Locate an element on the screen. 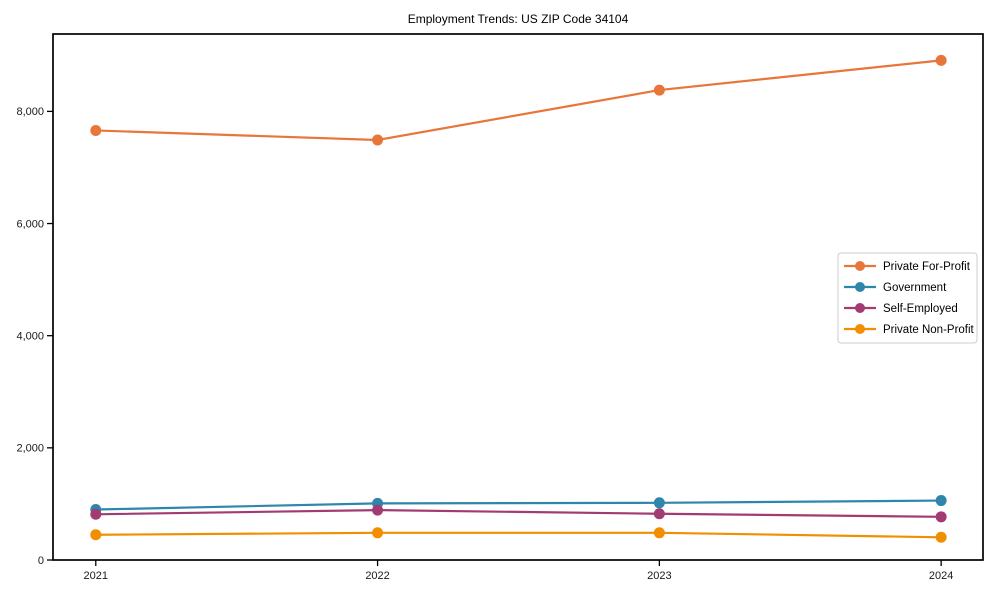 The height and width of the screenshot is (600, 1000). data-point-private-for-profit-2024 is located at coordinates (941, 60).